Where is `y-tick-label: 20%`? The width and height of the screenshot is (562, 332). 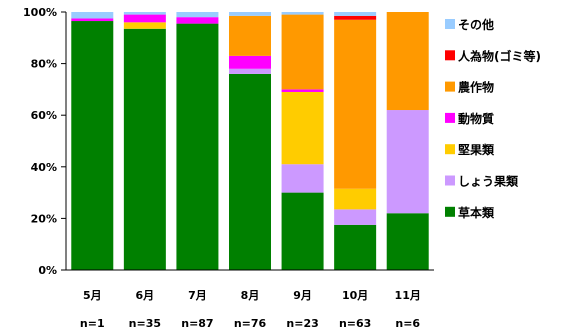
y-tick-label: 20% is located at coordinates (44, 218).